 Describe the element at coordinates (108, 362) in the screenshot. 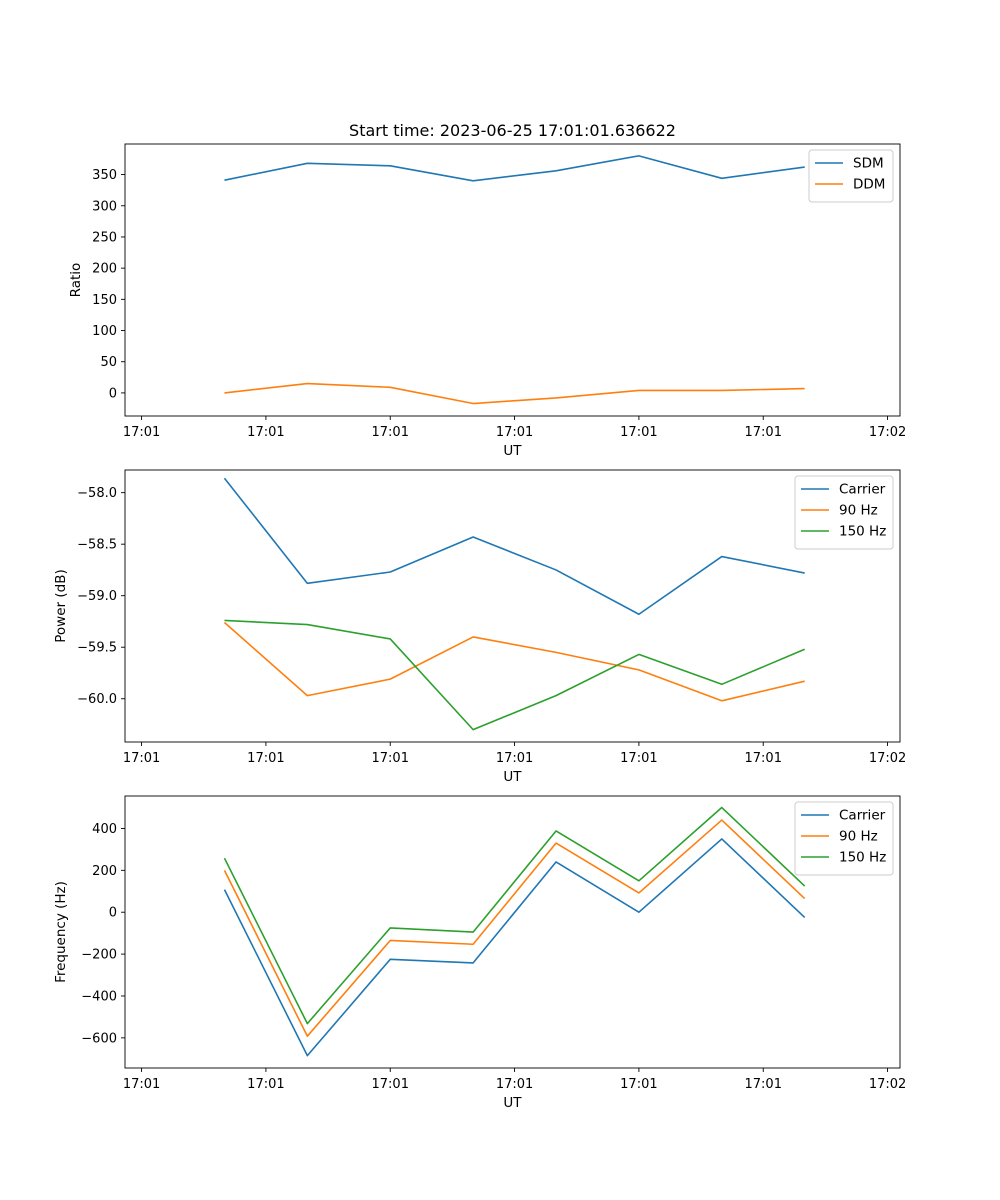

I see `y-tick-label: 50` at that location.